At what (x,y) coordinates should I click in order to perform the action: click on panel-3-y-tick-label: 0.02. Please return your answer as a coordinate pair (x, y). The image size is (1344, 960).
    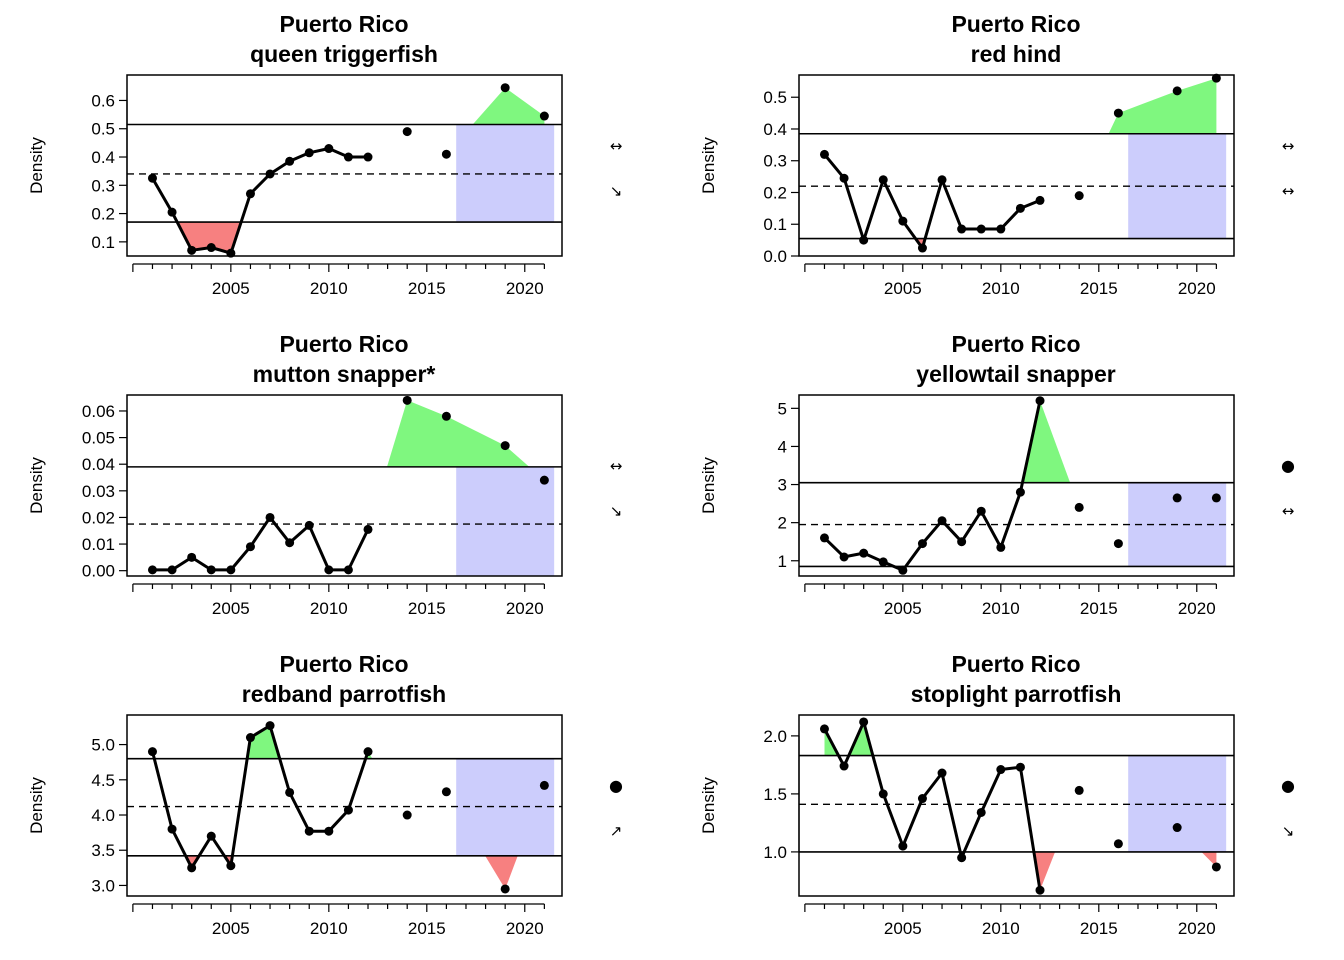
    Looking at the image, I should click on (98, 517).